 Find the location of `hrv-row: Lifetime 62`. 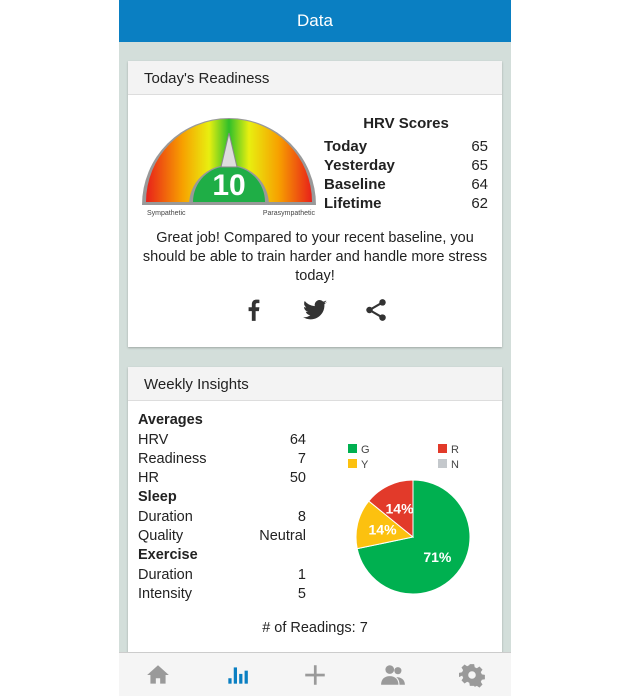

hrv-row: Lifetime 62 is located at coordinates (406, 204).